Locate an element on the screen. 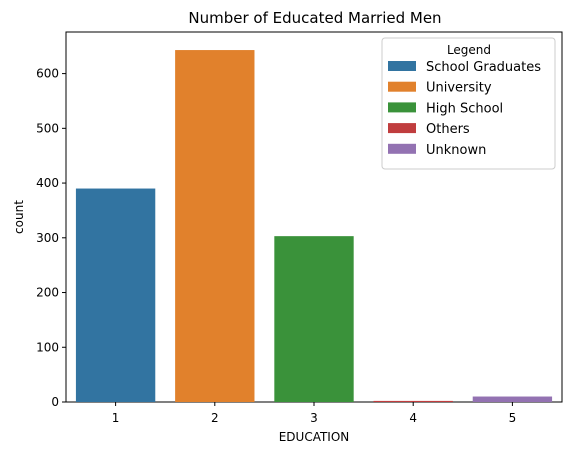  legend-label: High School is located at coordinates (464, 108).